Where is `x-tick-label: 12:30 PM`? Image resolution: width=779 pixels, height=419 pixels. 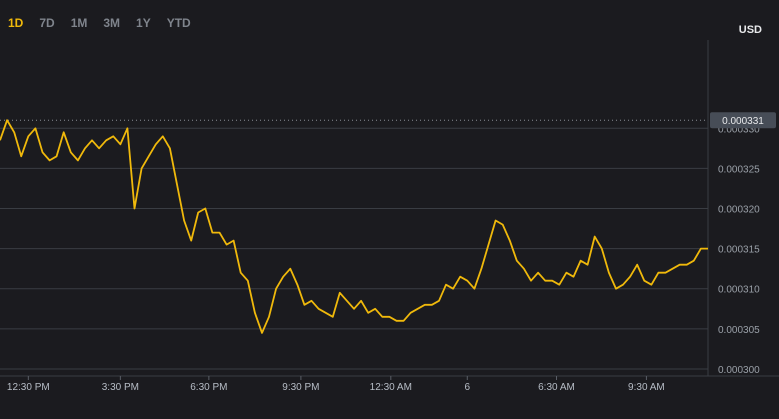
x-tick-label: 12:30 PM is located at coordinates (28, 387).